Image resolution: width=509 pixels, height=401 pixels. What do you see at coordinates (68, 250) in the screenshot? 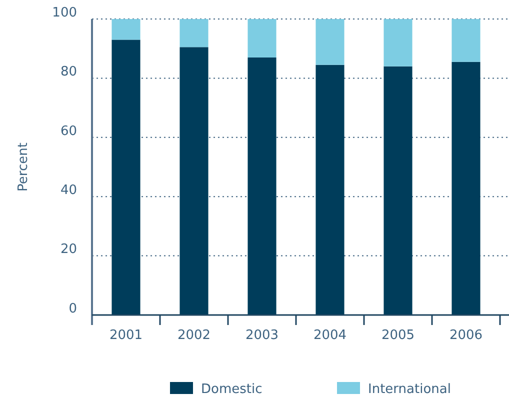
I see `y-tick-label: 20` at bounding box center [68, 250].